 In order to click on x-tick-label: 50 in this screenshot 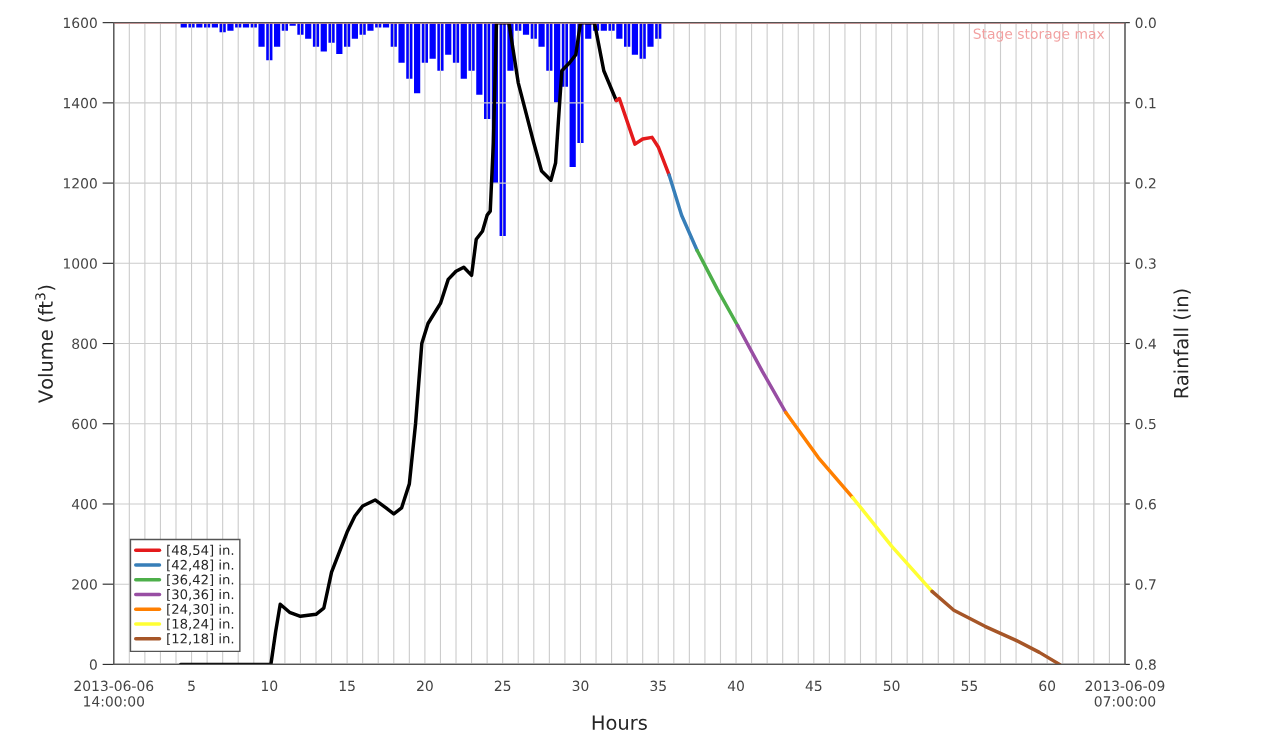, I will do `click(891, 686)`.